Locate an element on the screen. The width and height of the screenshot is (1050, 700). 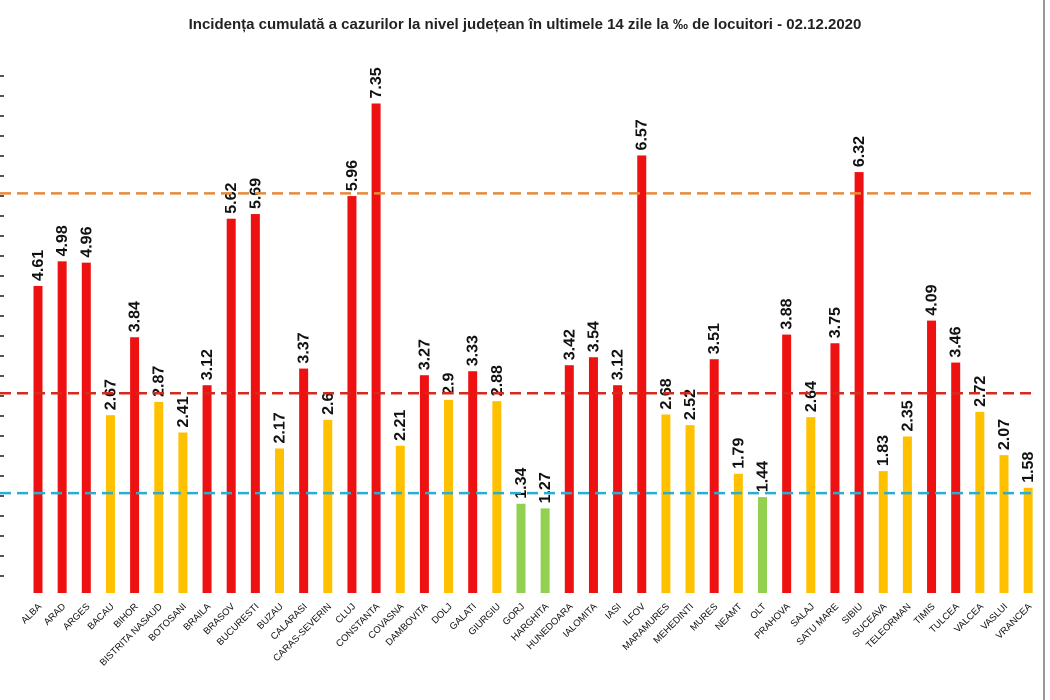
data-label: 2.72 is located at coordinates (980, 391).